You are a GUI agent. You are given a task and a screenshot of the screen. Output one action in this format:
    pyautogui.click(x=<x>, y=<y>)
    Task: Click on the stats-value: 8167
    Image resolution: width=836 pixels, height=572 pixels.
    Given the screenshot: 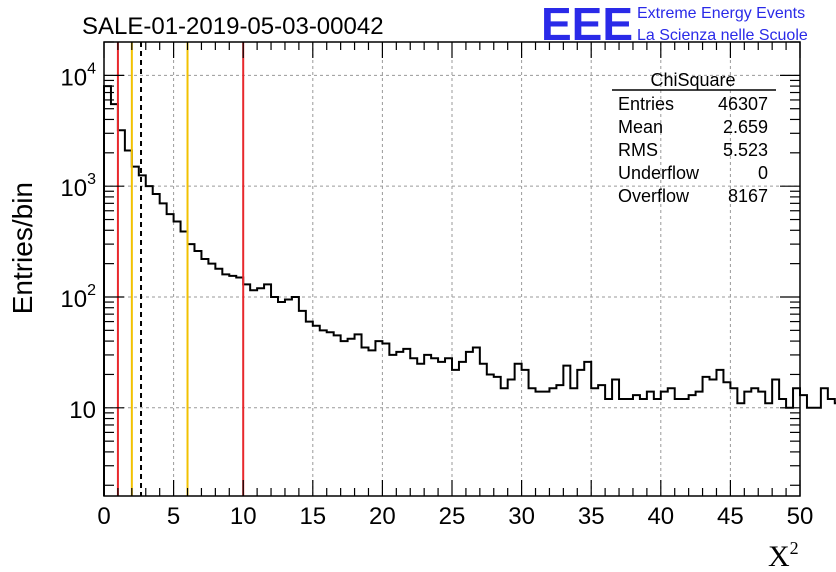 What is the action you would take?
    pyautogui.click(x=748, y=196)
    